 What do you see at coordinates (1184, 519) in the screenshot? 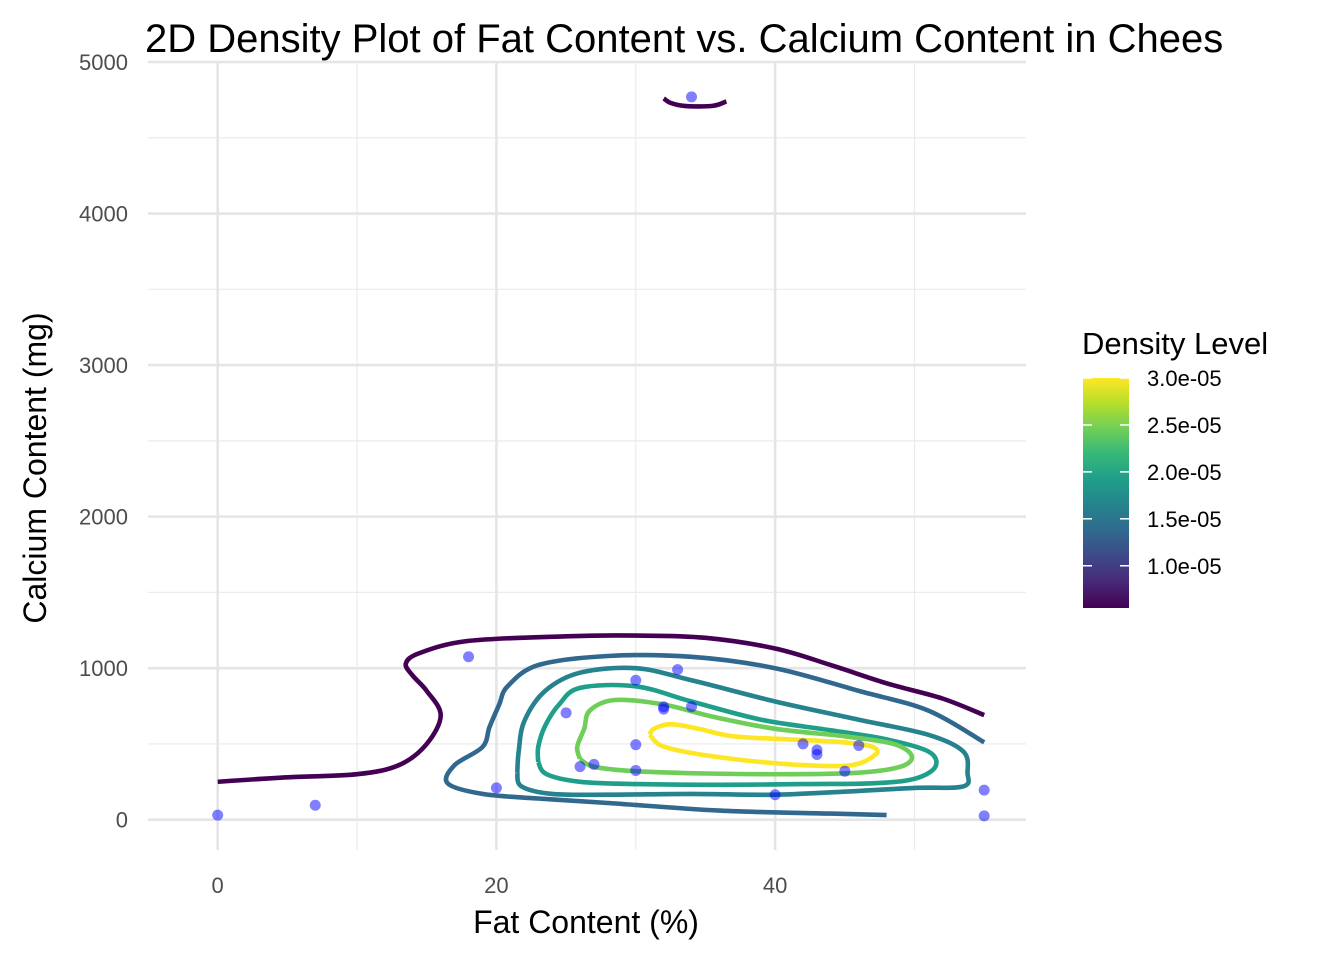
I see `legend-tick-label: 1.5e-05` at bounding box center [1184, 519].